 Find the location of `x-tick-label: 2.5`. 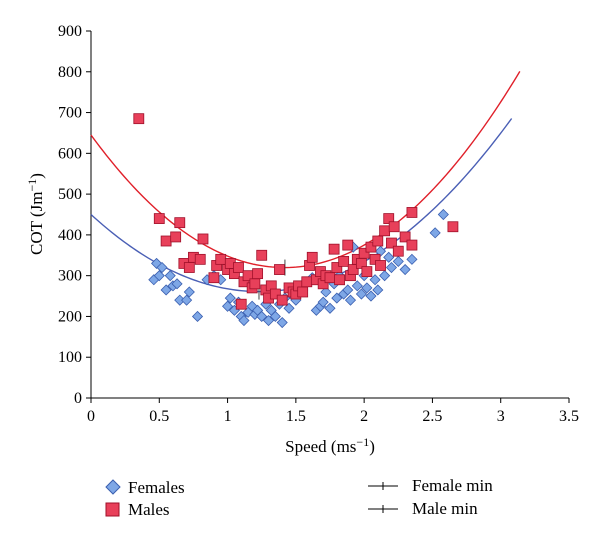

x-tick-label: 2.5 is located at coordinates (432, 416).